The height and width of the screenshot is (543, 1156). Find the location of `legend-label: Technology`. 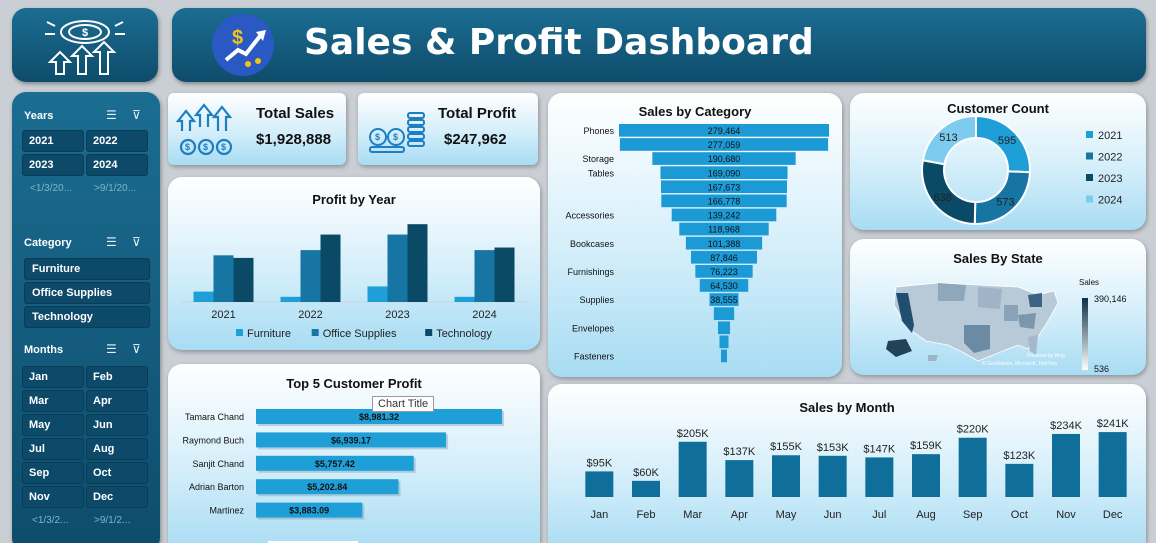

legend-label: Technology is located at coordinates (464, 334).